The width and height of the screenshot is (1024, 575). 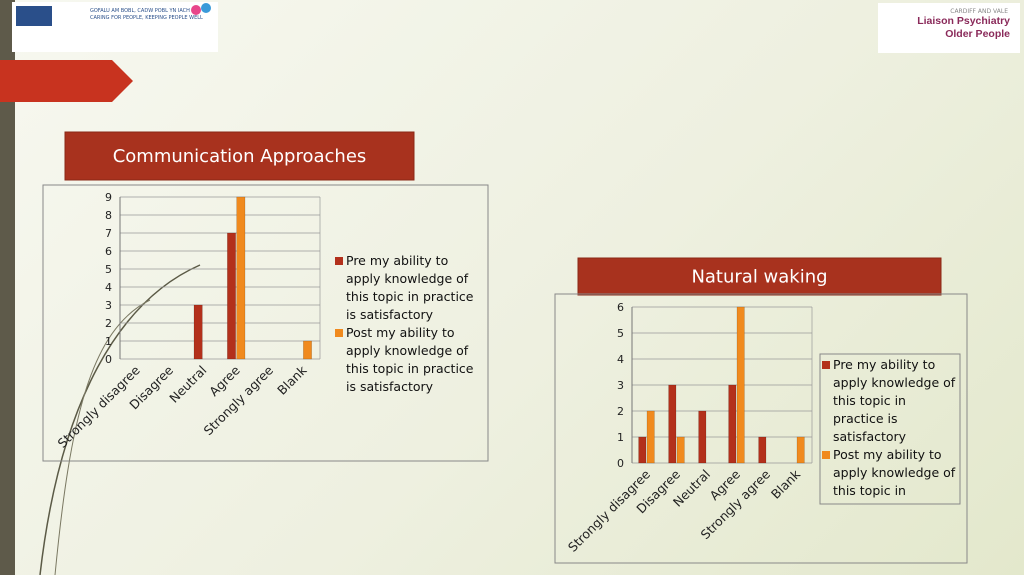 I want to click on legend-frame, so click(x=890, y=429).